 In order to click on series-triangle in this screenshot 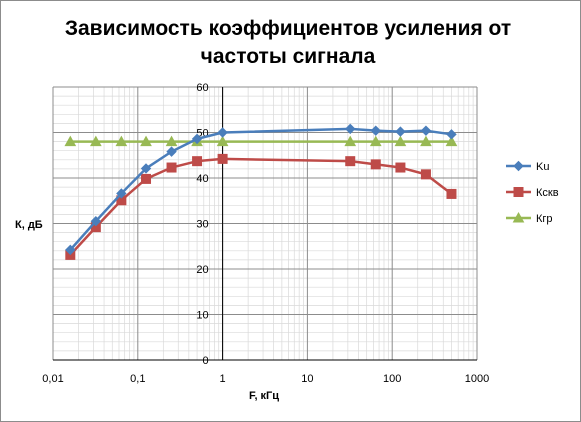, I will do `click(261, 141)`.